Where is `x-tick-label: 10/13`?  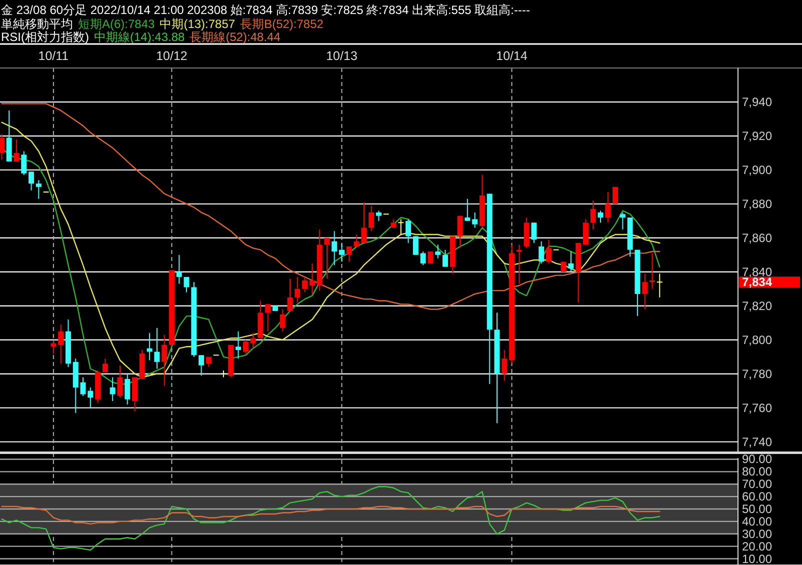 x-tick-label: 10/13 is located at coordinates (342, 56).